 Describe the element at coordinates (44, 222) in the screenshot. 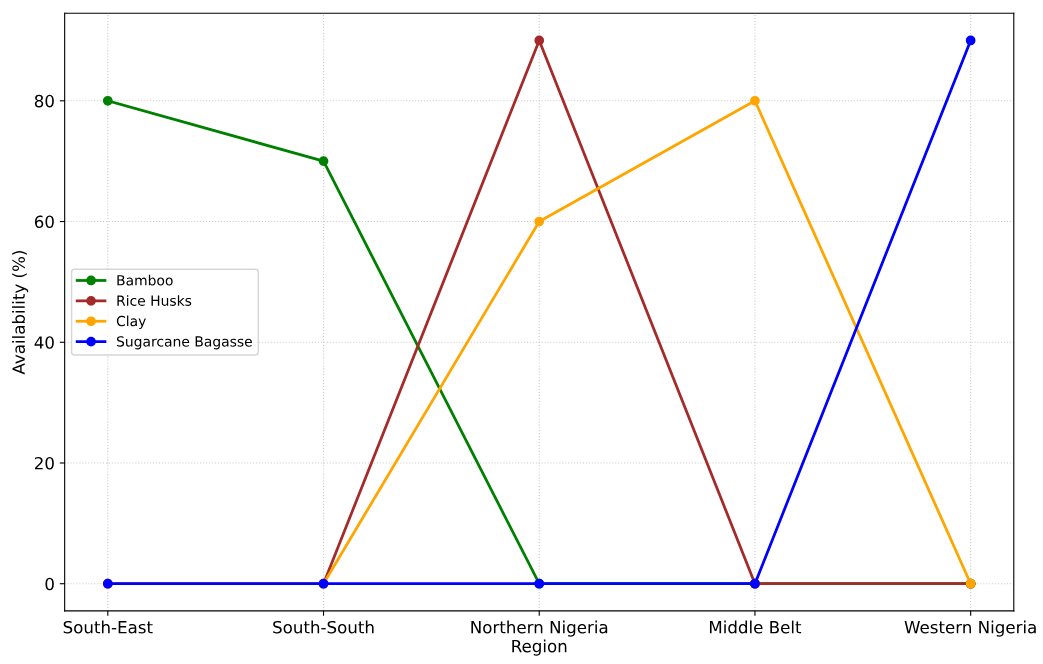

I see `y-tick-label: 60` at that location.